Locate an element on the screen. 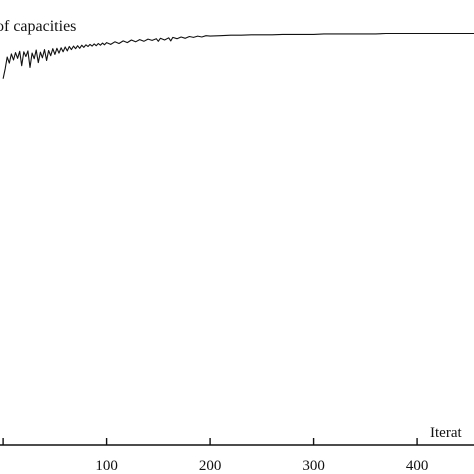  series-line is located at coordinates (238, 55).